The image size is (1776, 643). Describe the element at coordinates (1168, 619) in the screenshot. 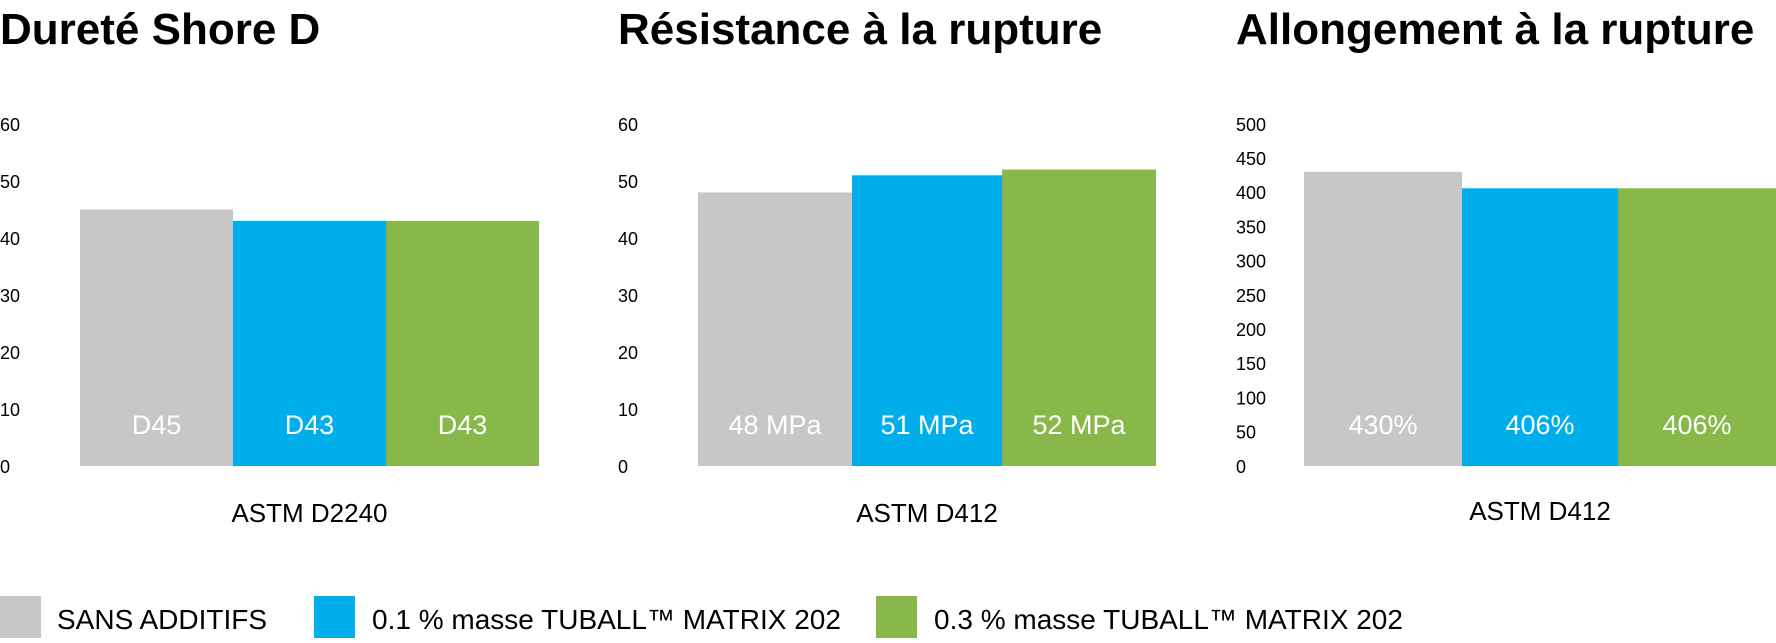

I see `legend-label: 0.3 % masse TUBALL™ MATRIX 202` at that location.